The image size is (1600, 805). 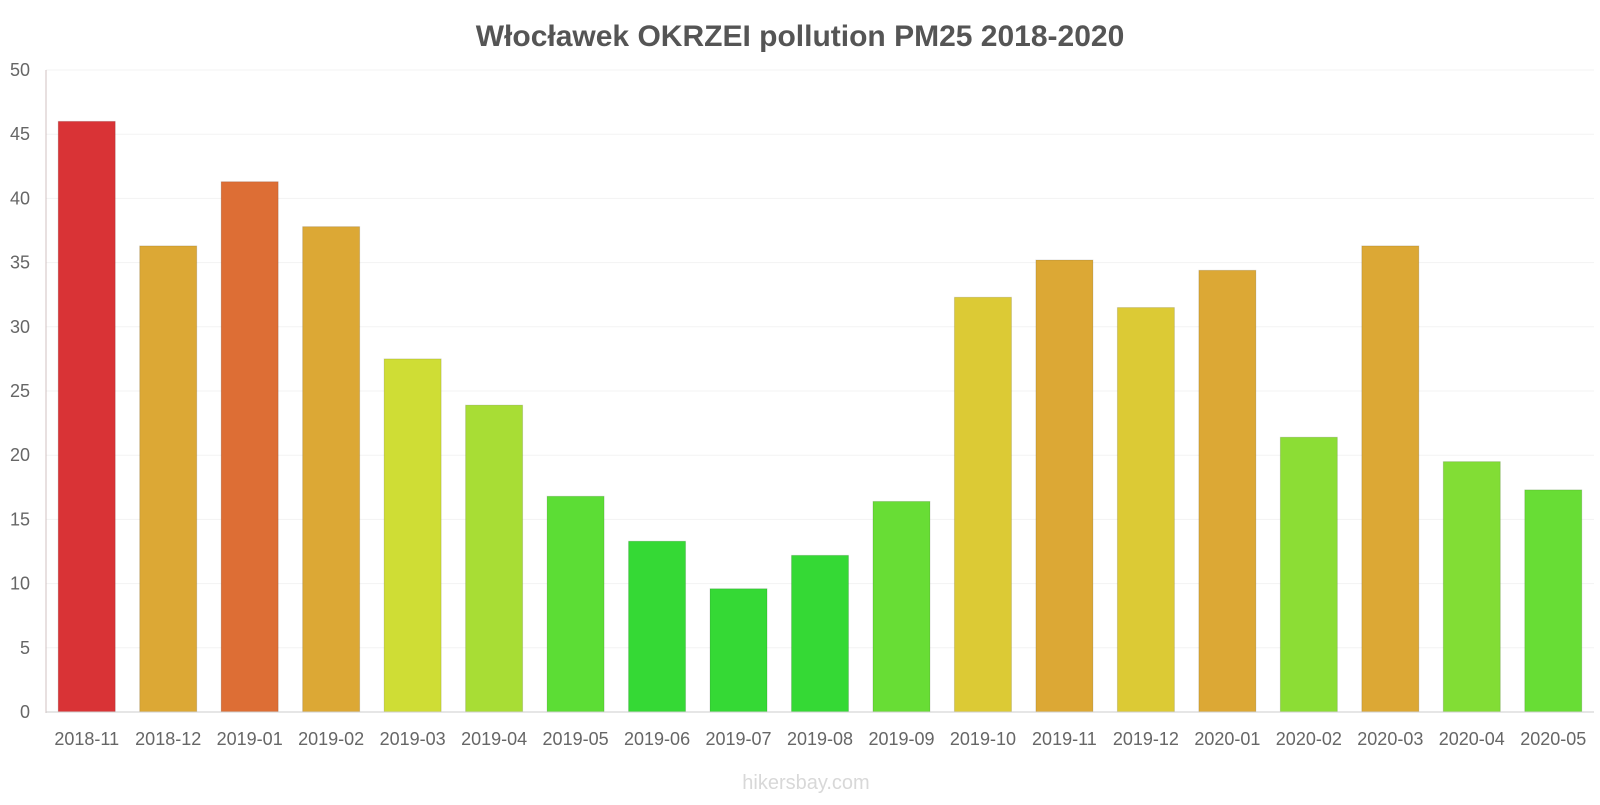 I want to click on y-tick-label: 35, so click(x=20, y=263).